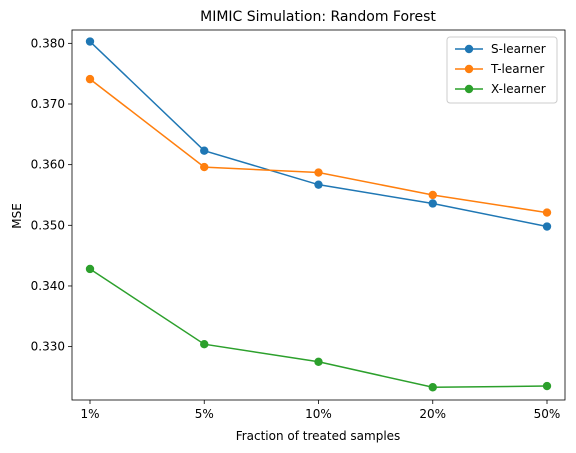 Image resolution: width=576 pixels, height=453 pixels. Describe the element at coordinates (518, 89) in the screenshot. I see `legend-label-x-learner: X-learner` at that location.